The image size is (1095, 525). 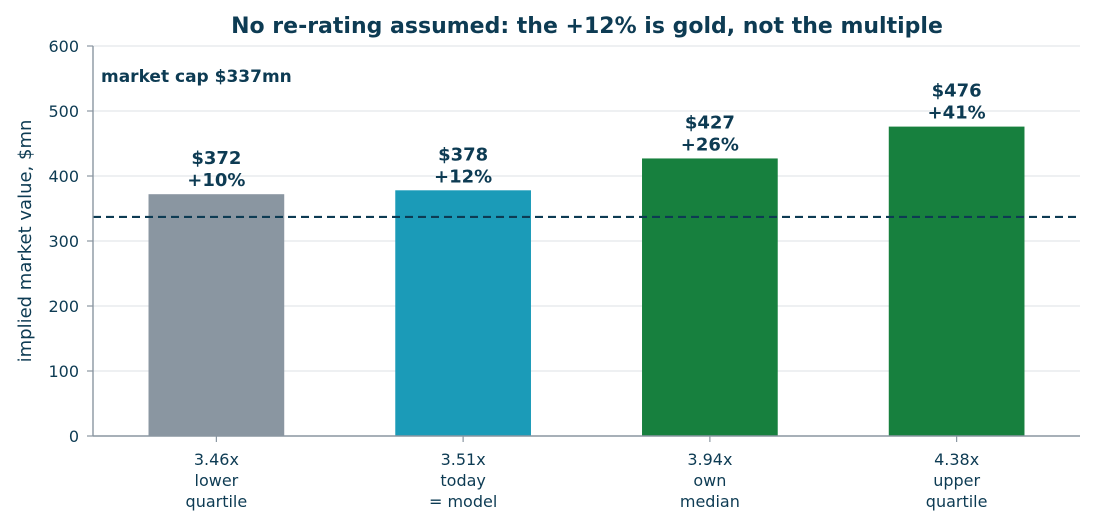 I want to click on y-tick-label: 500, so click(x=63, y=111).